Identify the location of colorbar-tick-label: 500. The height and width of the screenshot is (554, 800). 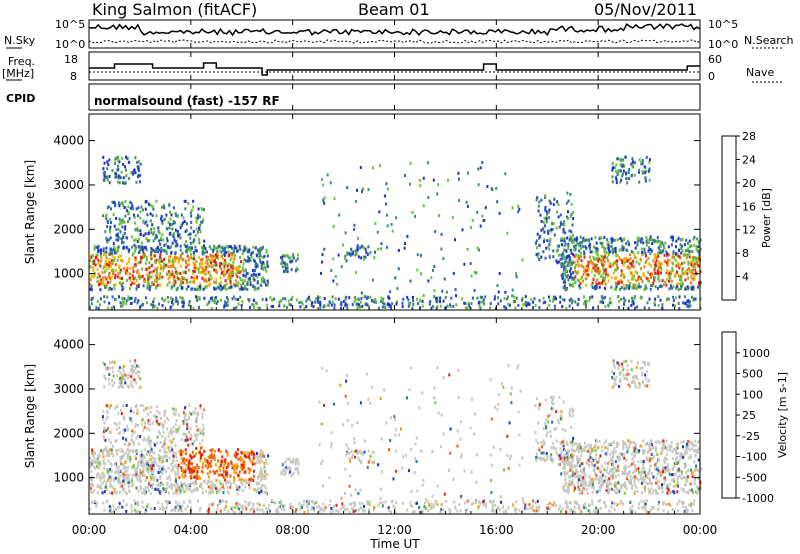
(752, 374).